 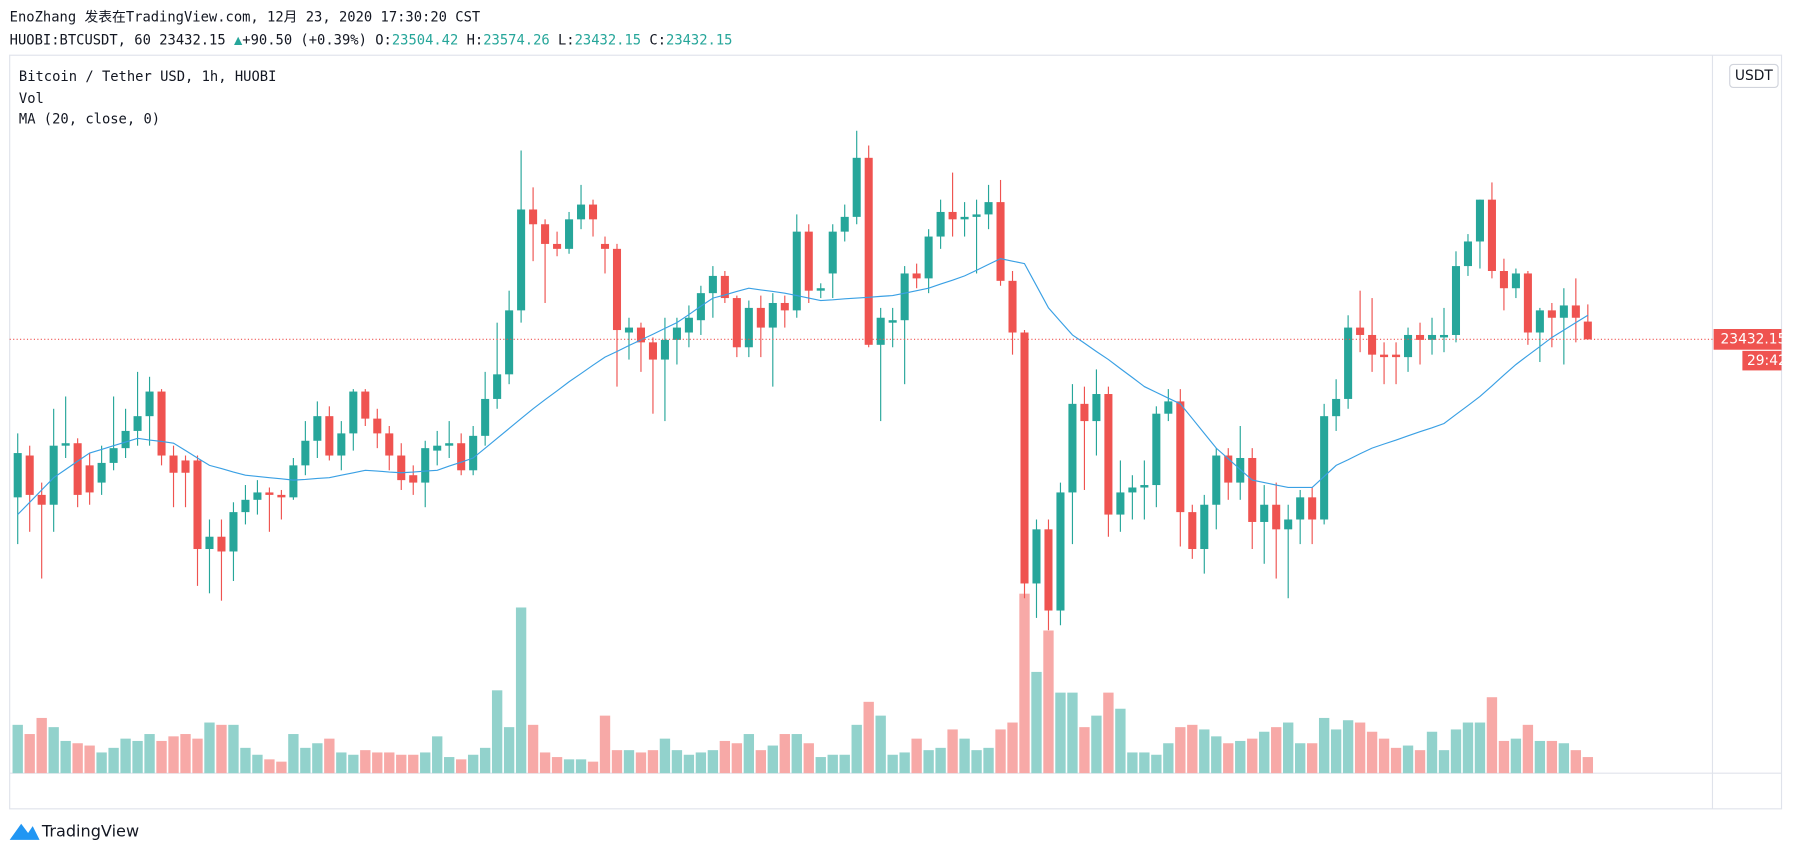 I want to click on currency: USDT, so click(x=1754, y=76).